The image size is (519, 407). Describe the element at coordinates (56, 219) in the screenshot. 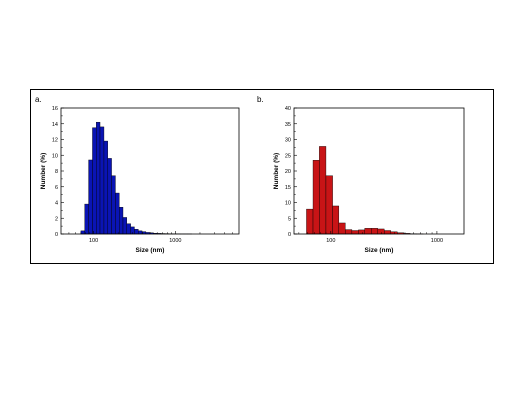

I see `y-tick-label-a: 2` at that location.